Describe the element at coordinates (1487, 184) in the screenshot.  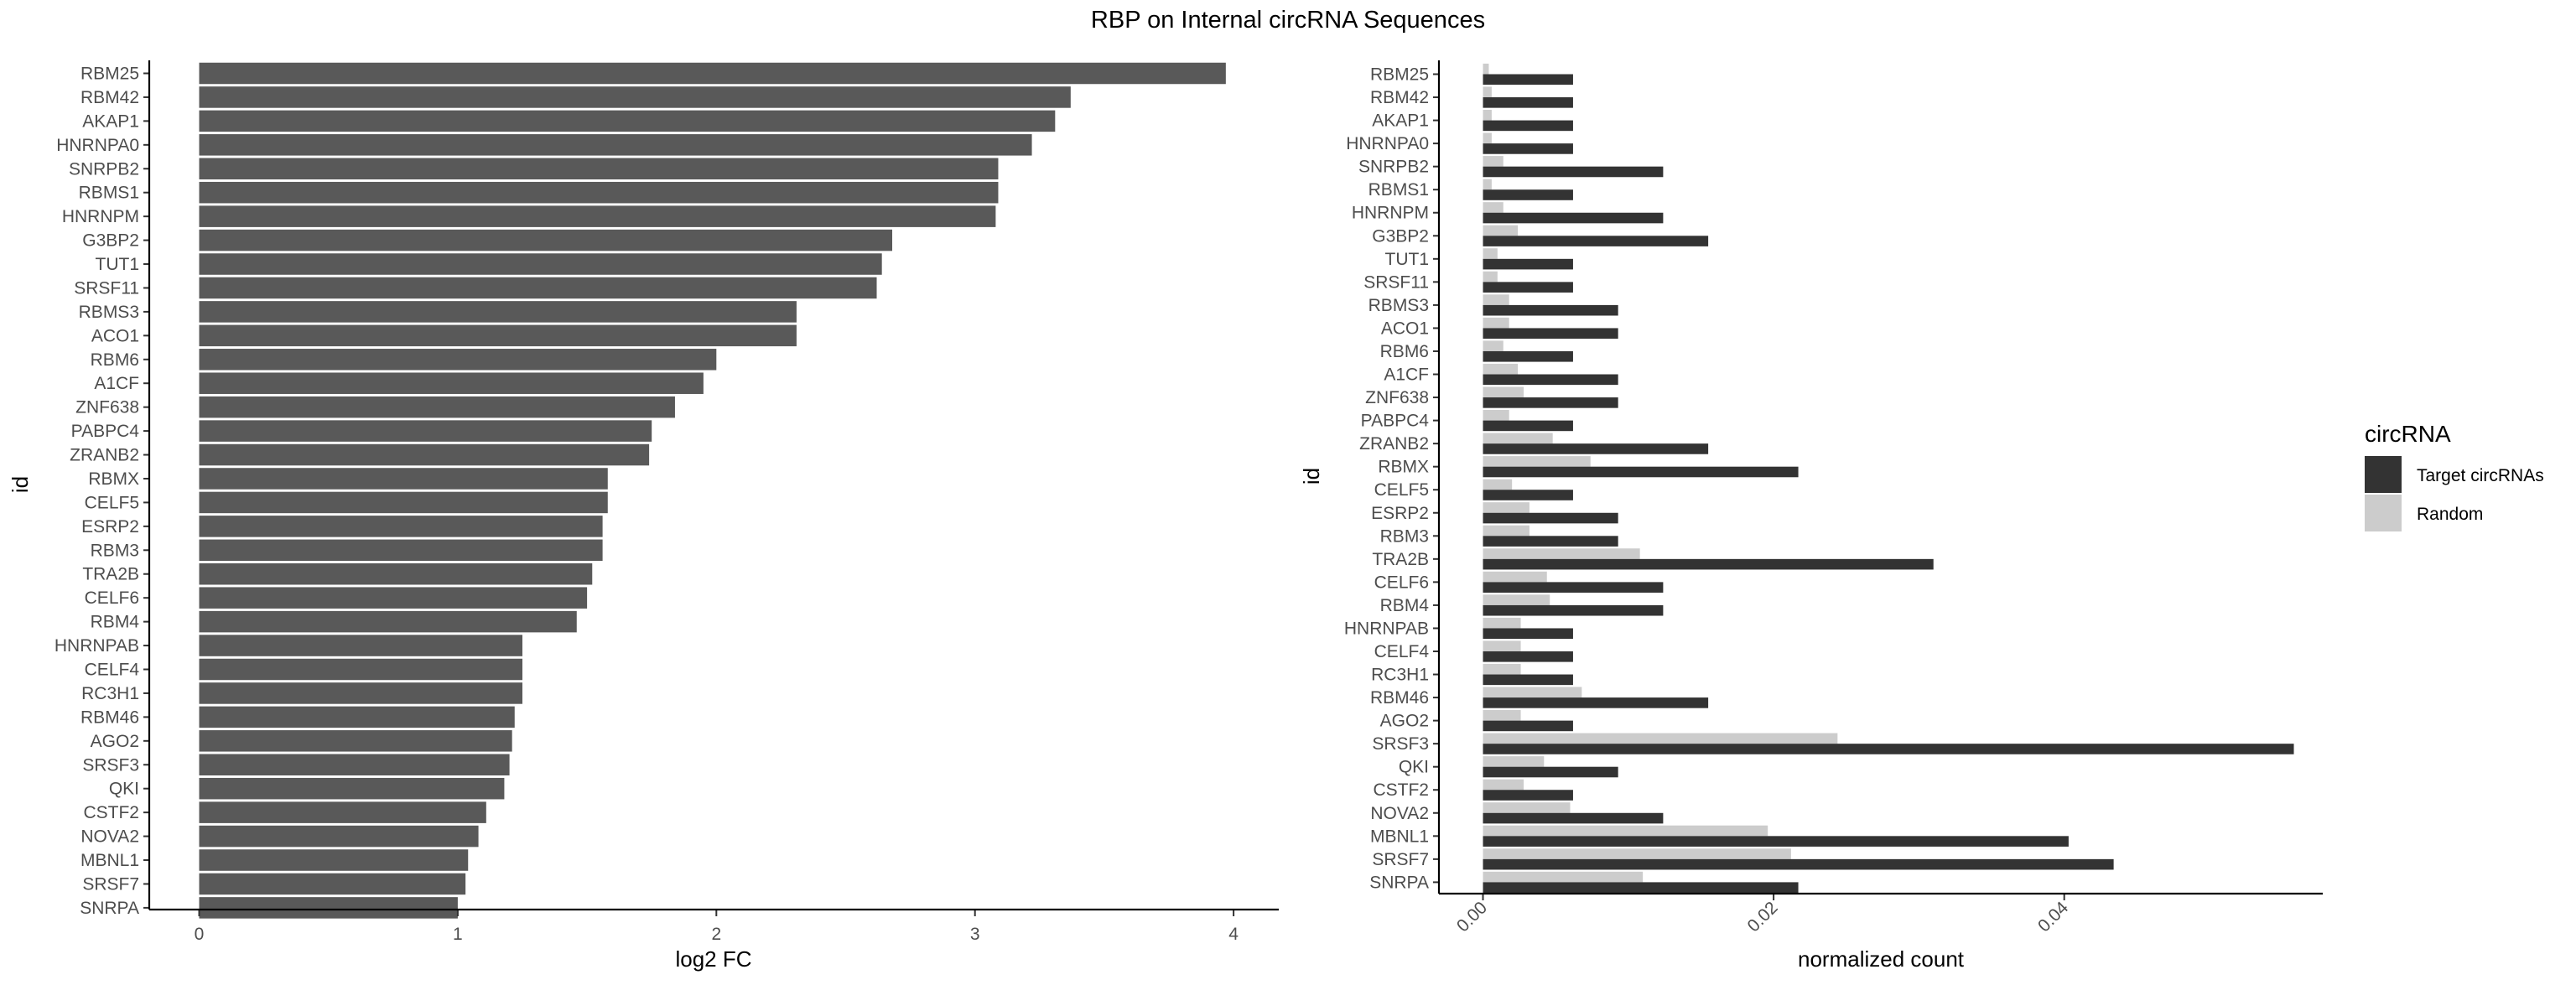
I see `bar-random-rbms1` at that location.